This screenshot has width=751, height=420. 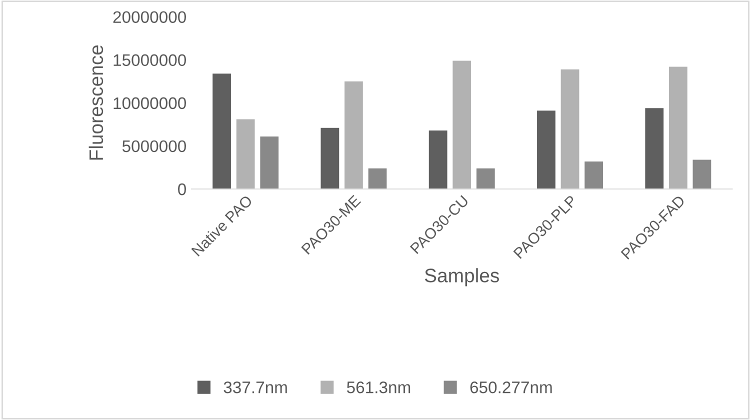 I want to click on y-tick-label: 15000000, so click(x=150, y=60).